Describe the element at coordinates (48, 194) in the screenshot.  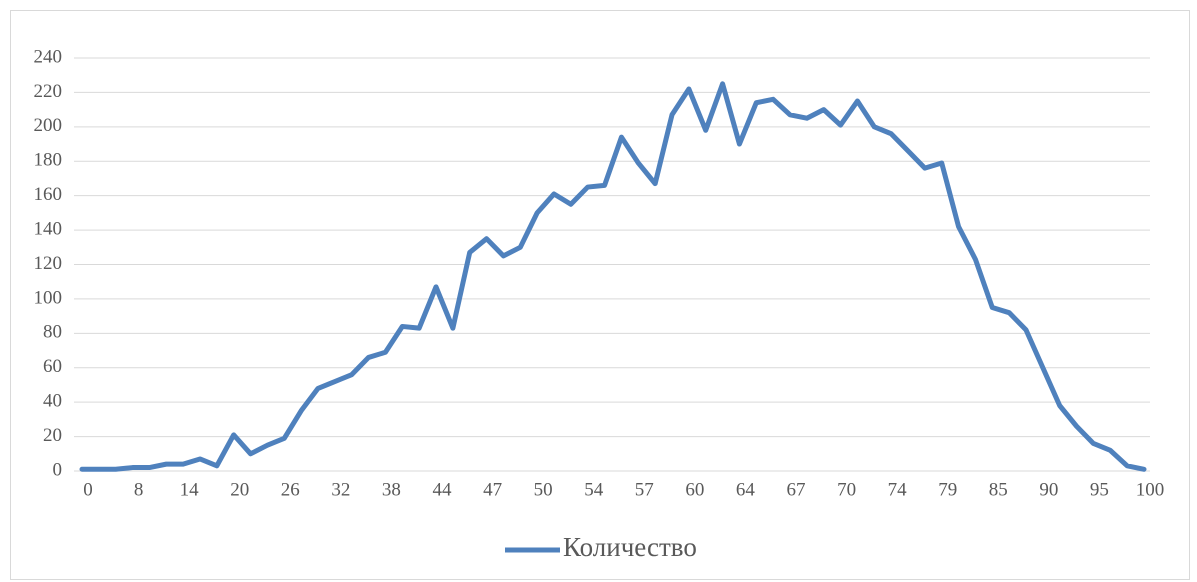
I see `y-tick-label: 160` at that location.